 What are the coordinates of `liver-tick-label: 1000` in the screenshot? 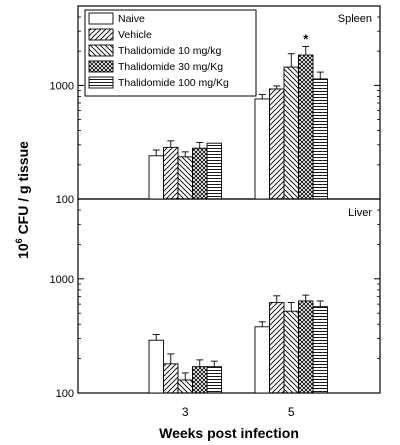 It's located at (62, 280).